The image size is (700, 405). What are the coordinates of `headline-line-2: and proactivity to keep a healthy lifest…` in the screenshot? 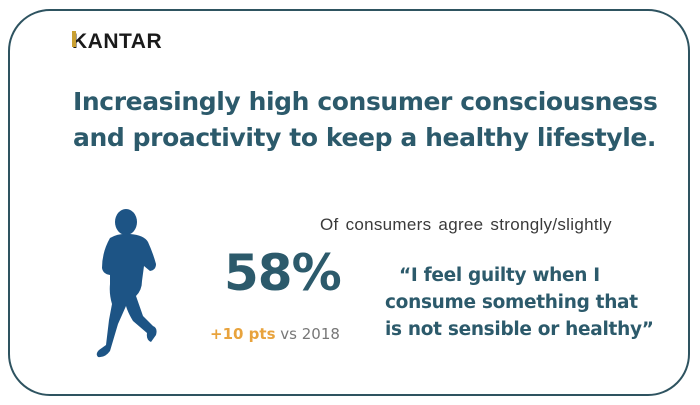 It's located at (365, 137).